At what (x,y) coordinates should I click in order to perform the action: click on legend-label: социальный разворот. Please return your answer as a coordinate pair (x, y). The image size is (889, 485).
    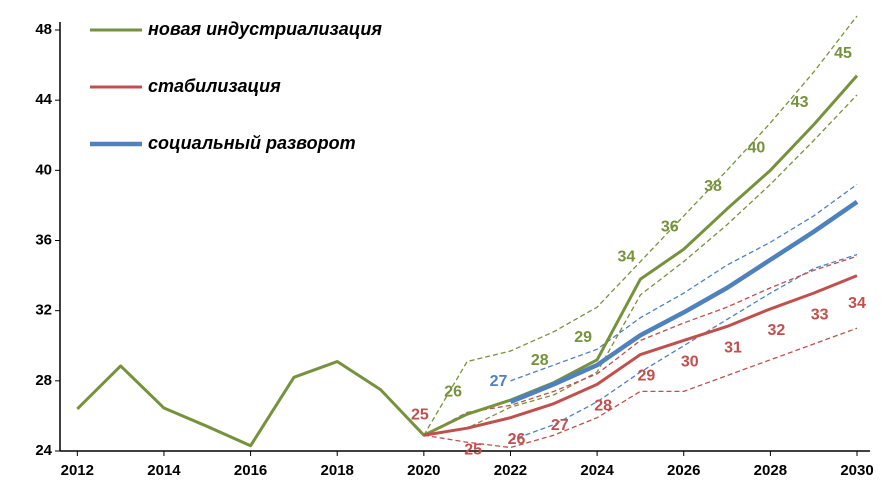
    Looking at the image, I should click on (252, 143).